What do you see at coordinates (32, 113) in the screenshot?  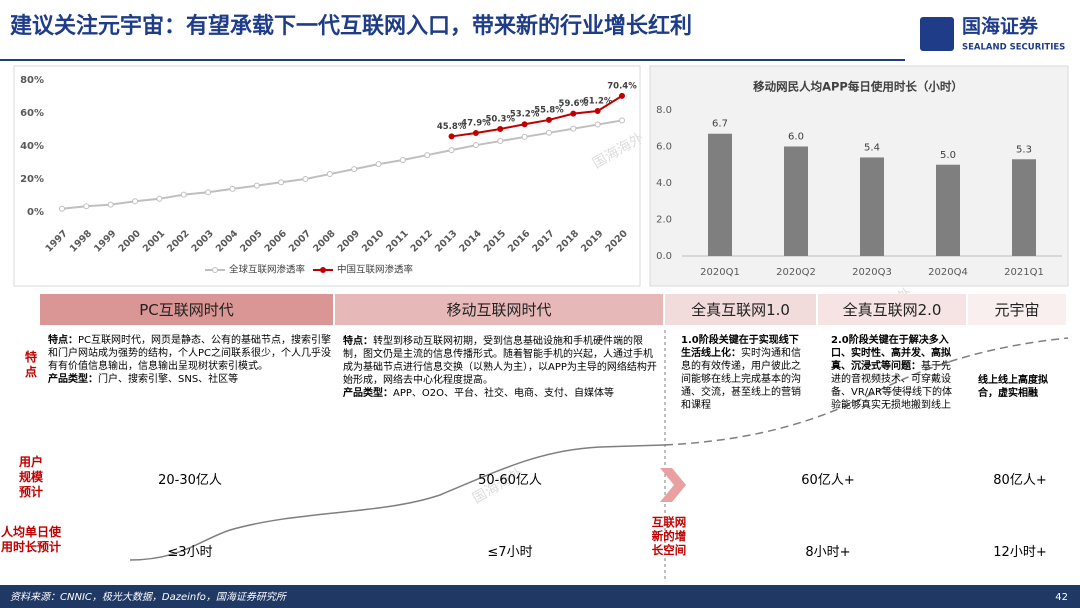 I see `y-tick-label: 60%` at bounding box center [32, 113].